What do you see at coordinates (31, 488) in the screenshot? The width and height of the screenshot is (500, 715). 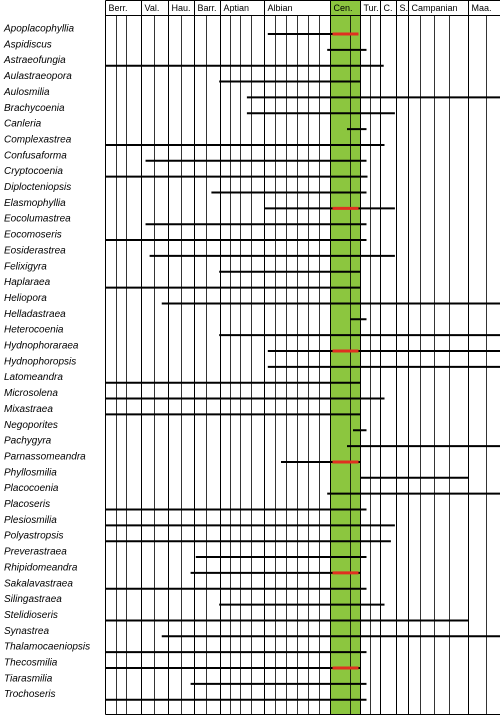 I see `taxon-label: Placocoenia` at bounding box center [31, 488].